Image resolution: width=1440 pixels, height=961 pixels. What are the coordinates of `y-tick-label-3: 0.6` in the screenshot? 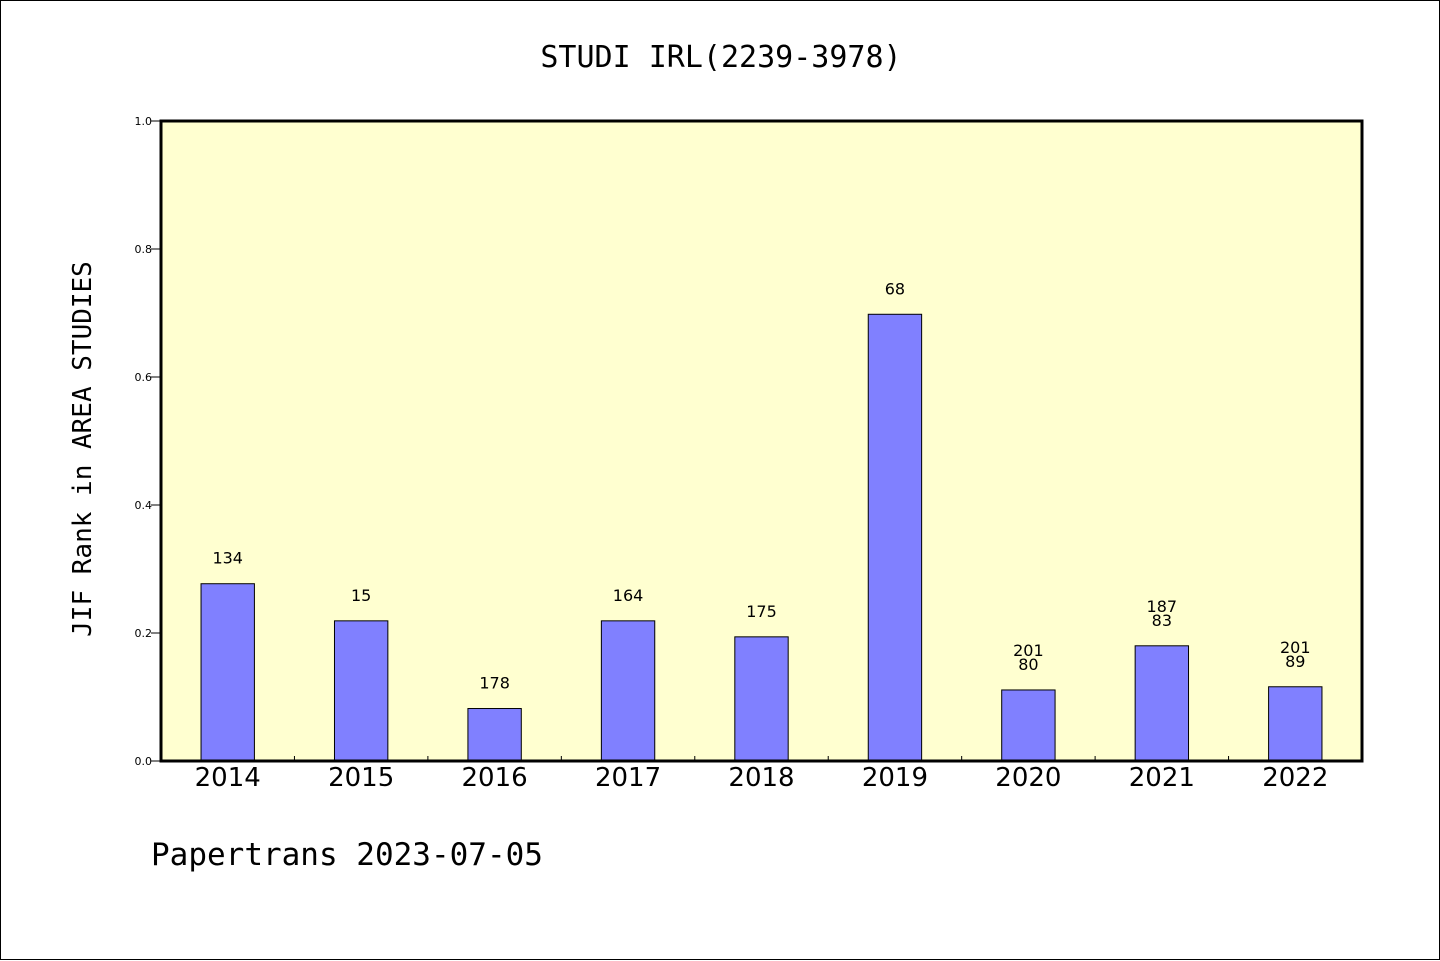 It's located at (144, 377).